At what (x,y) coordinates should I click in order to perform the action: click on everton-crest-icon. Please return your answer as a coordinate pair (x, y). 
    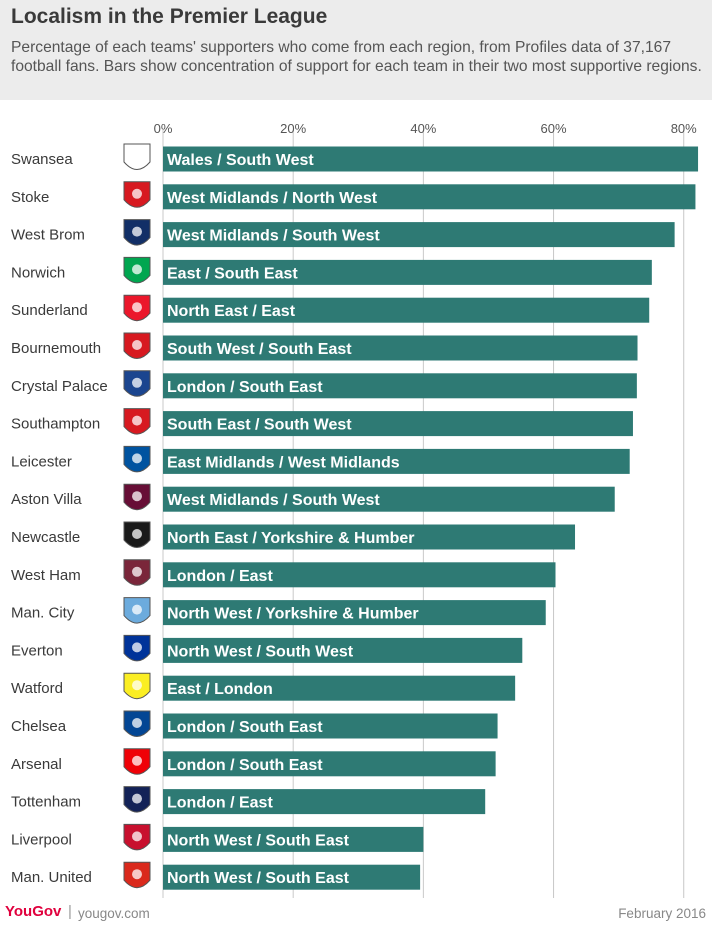
    Looking at the image, I should click on (137, 648).